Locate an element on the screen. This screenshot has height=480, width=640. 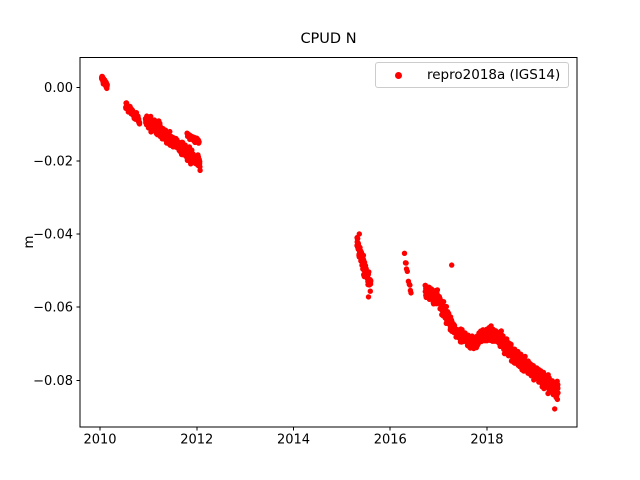
y-tick-label: −0.04 is located at coordinates (53, 234).